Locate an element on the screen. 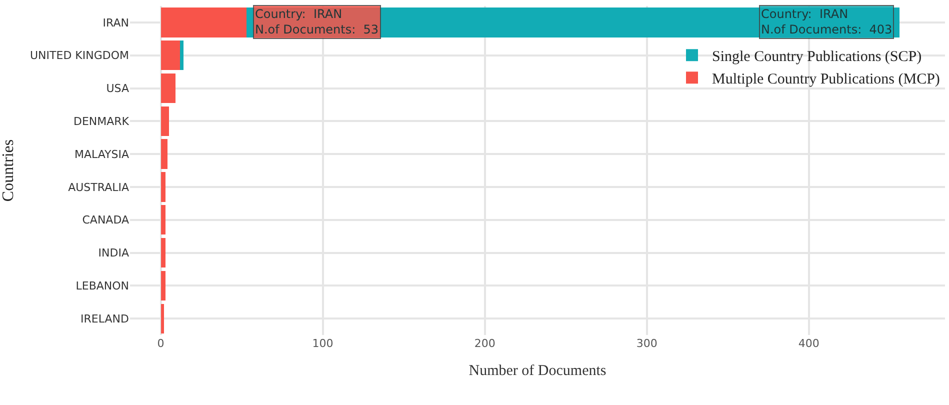 This screenshot has height=405, width=949. y-tick-label: AUSTRALIA is located at coordinates (99, 187).